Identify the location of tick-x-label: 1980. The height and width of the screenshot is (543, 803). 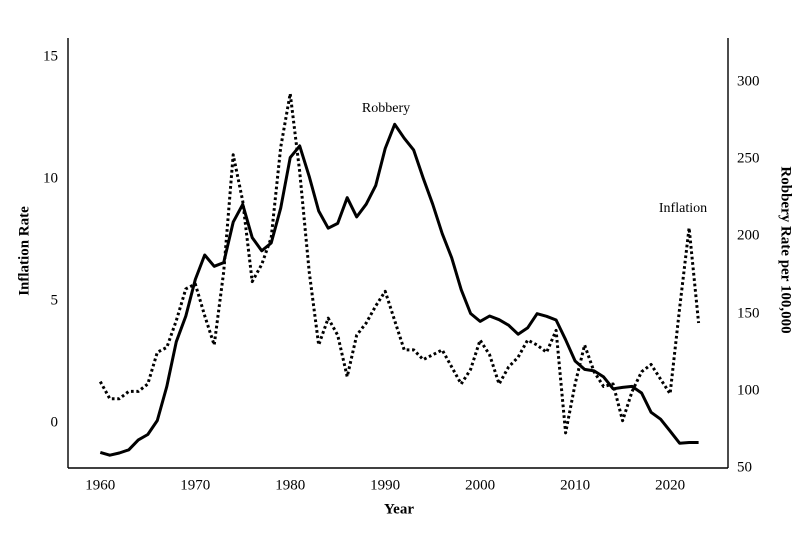
(290, 485).